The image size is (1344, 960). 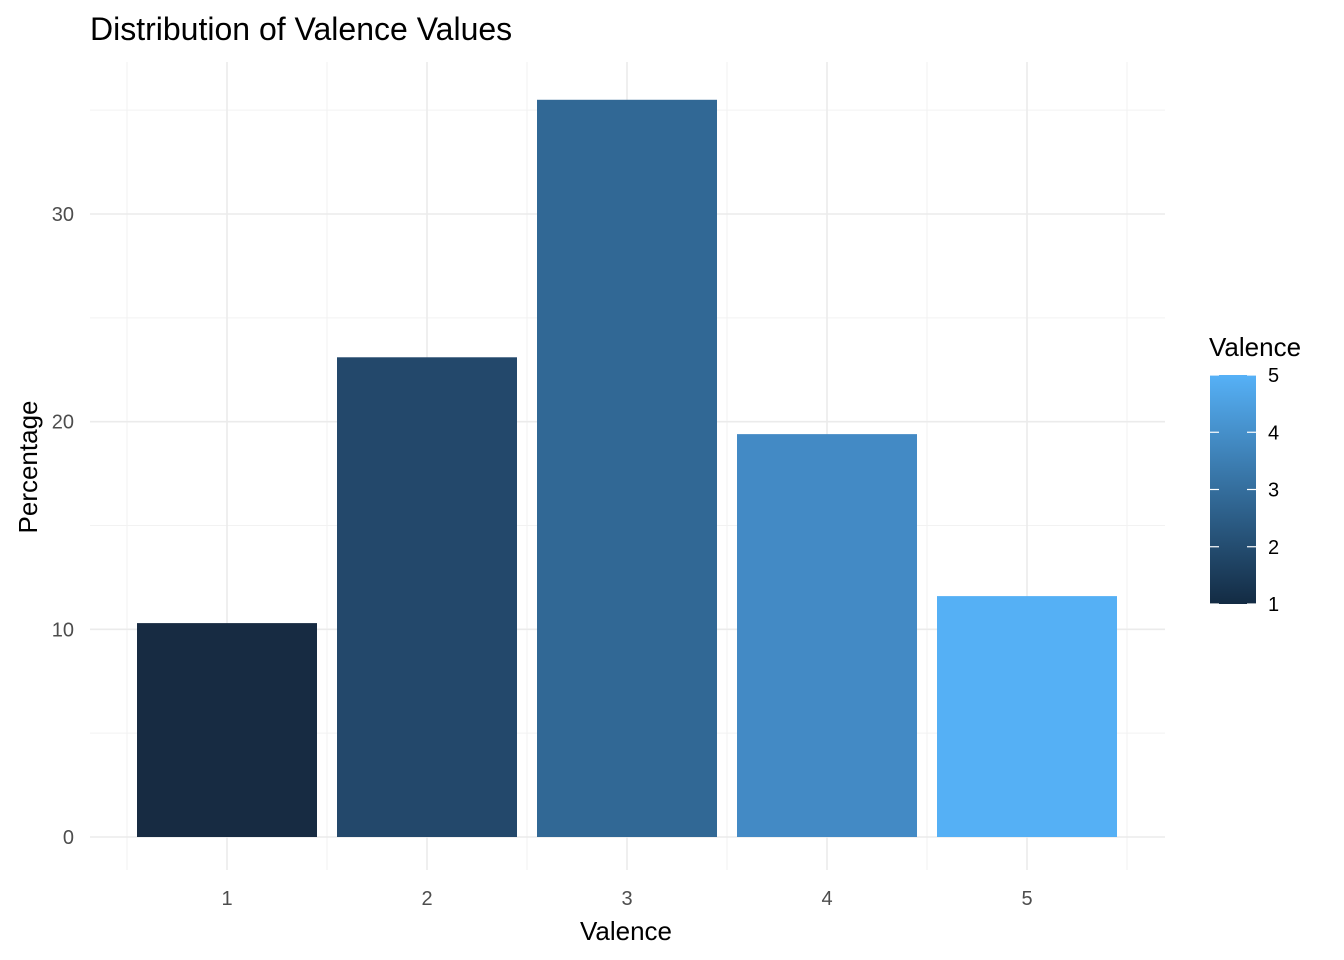 I want to click on x-tick-label: 1, so click(x=226, y=899).